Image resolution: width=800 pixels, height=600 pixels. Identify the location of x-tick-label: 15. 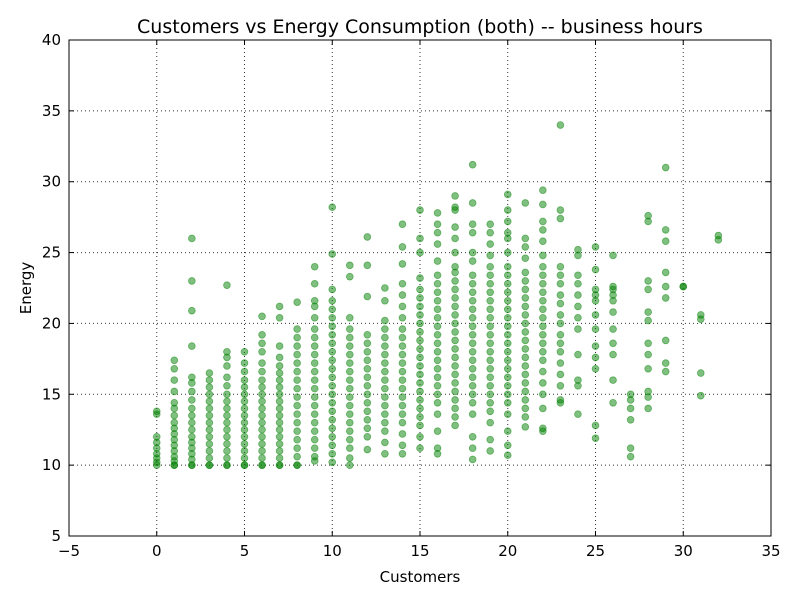
(419, 551).